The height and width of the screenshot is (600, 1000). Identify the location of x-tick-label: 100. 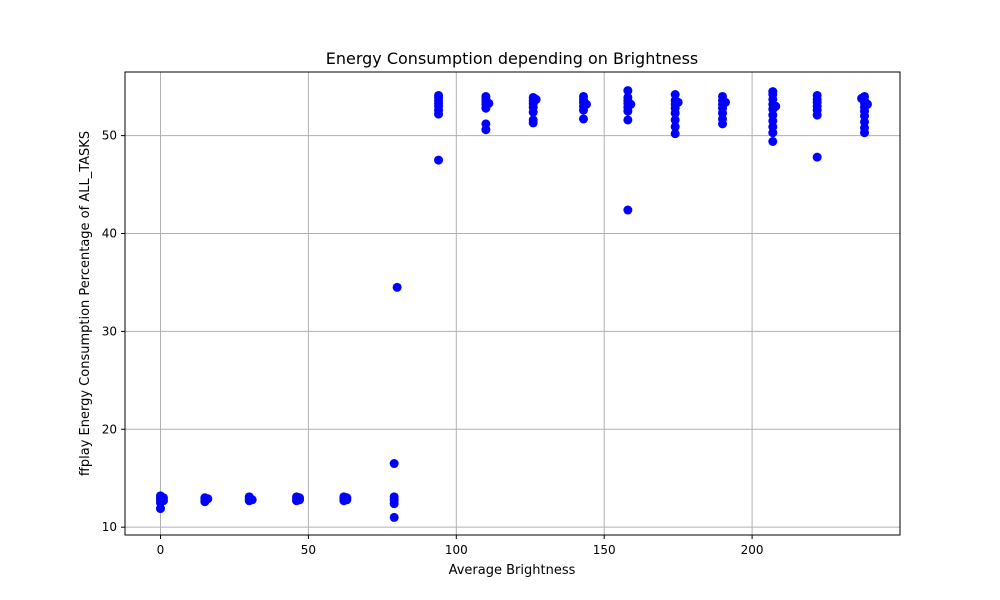
(456, 550).